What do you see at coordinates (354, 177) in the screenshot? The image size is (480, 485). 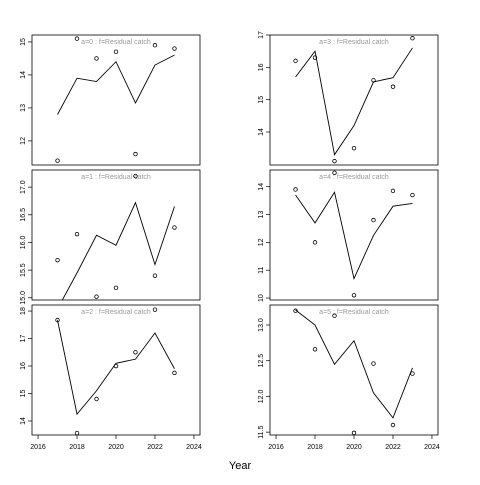 I see `panel-title: a=4 : f=Residual catch` at bounding box center [354, 177].